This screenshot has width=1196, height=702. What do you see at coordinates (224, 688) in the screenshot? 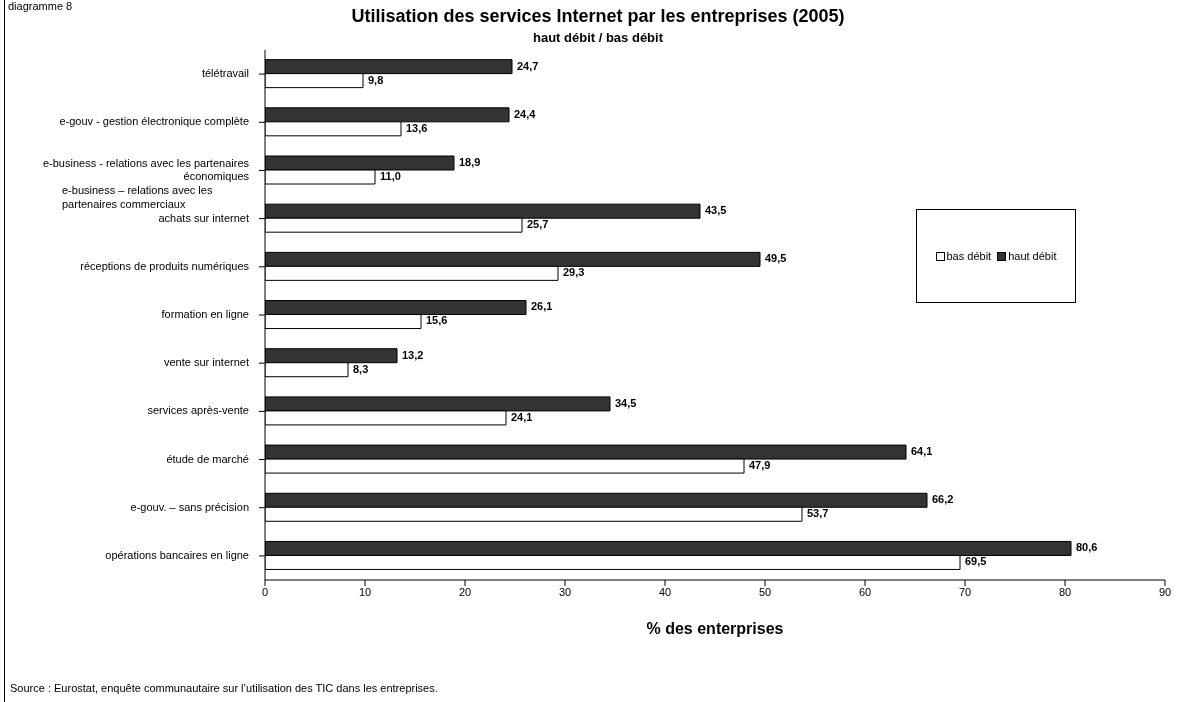
I see `source-note: Source : Eurostat, enquête communautaire sur l’utilisation des TIC dans les entreprises.` at bounding box center [224, 688].